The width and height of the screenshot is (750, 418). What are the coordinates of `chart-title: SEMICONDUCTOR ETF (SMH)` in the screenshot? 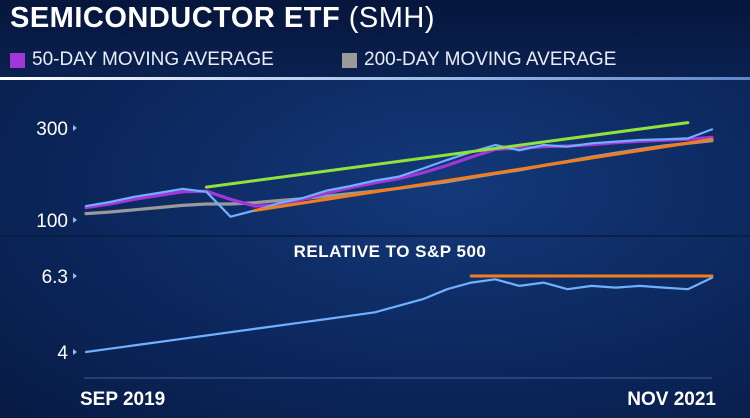 It's located at (222, 18).